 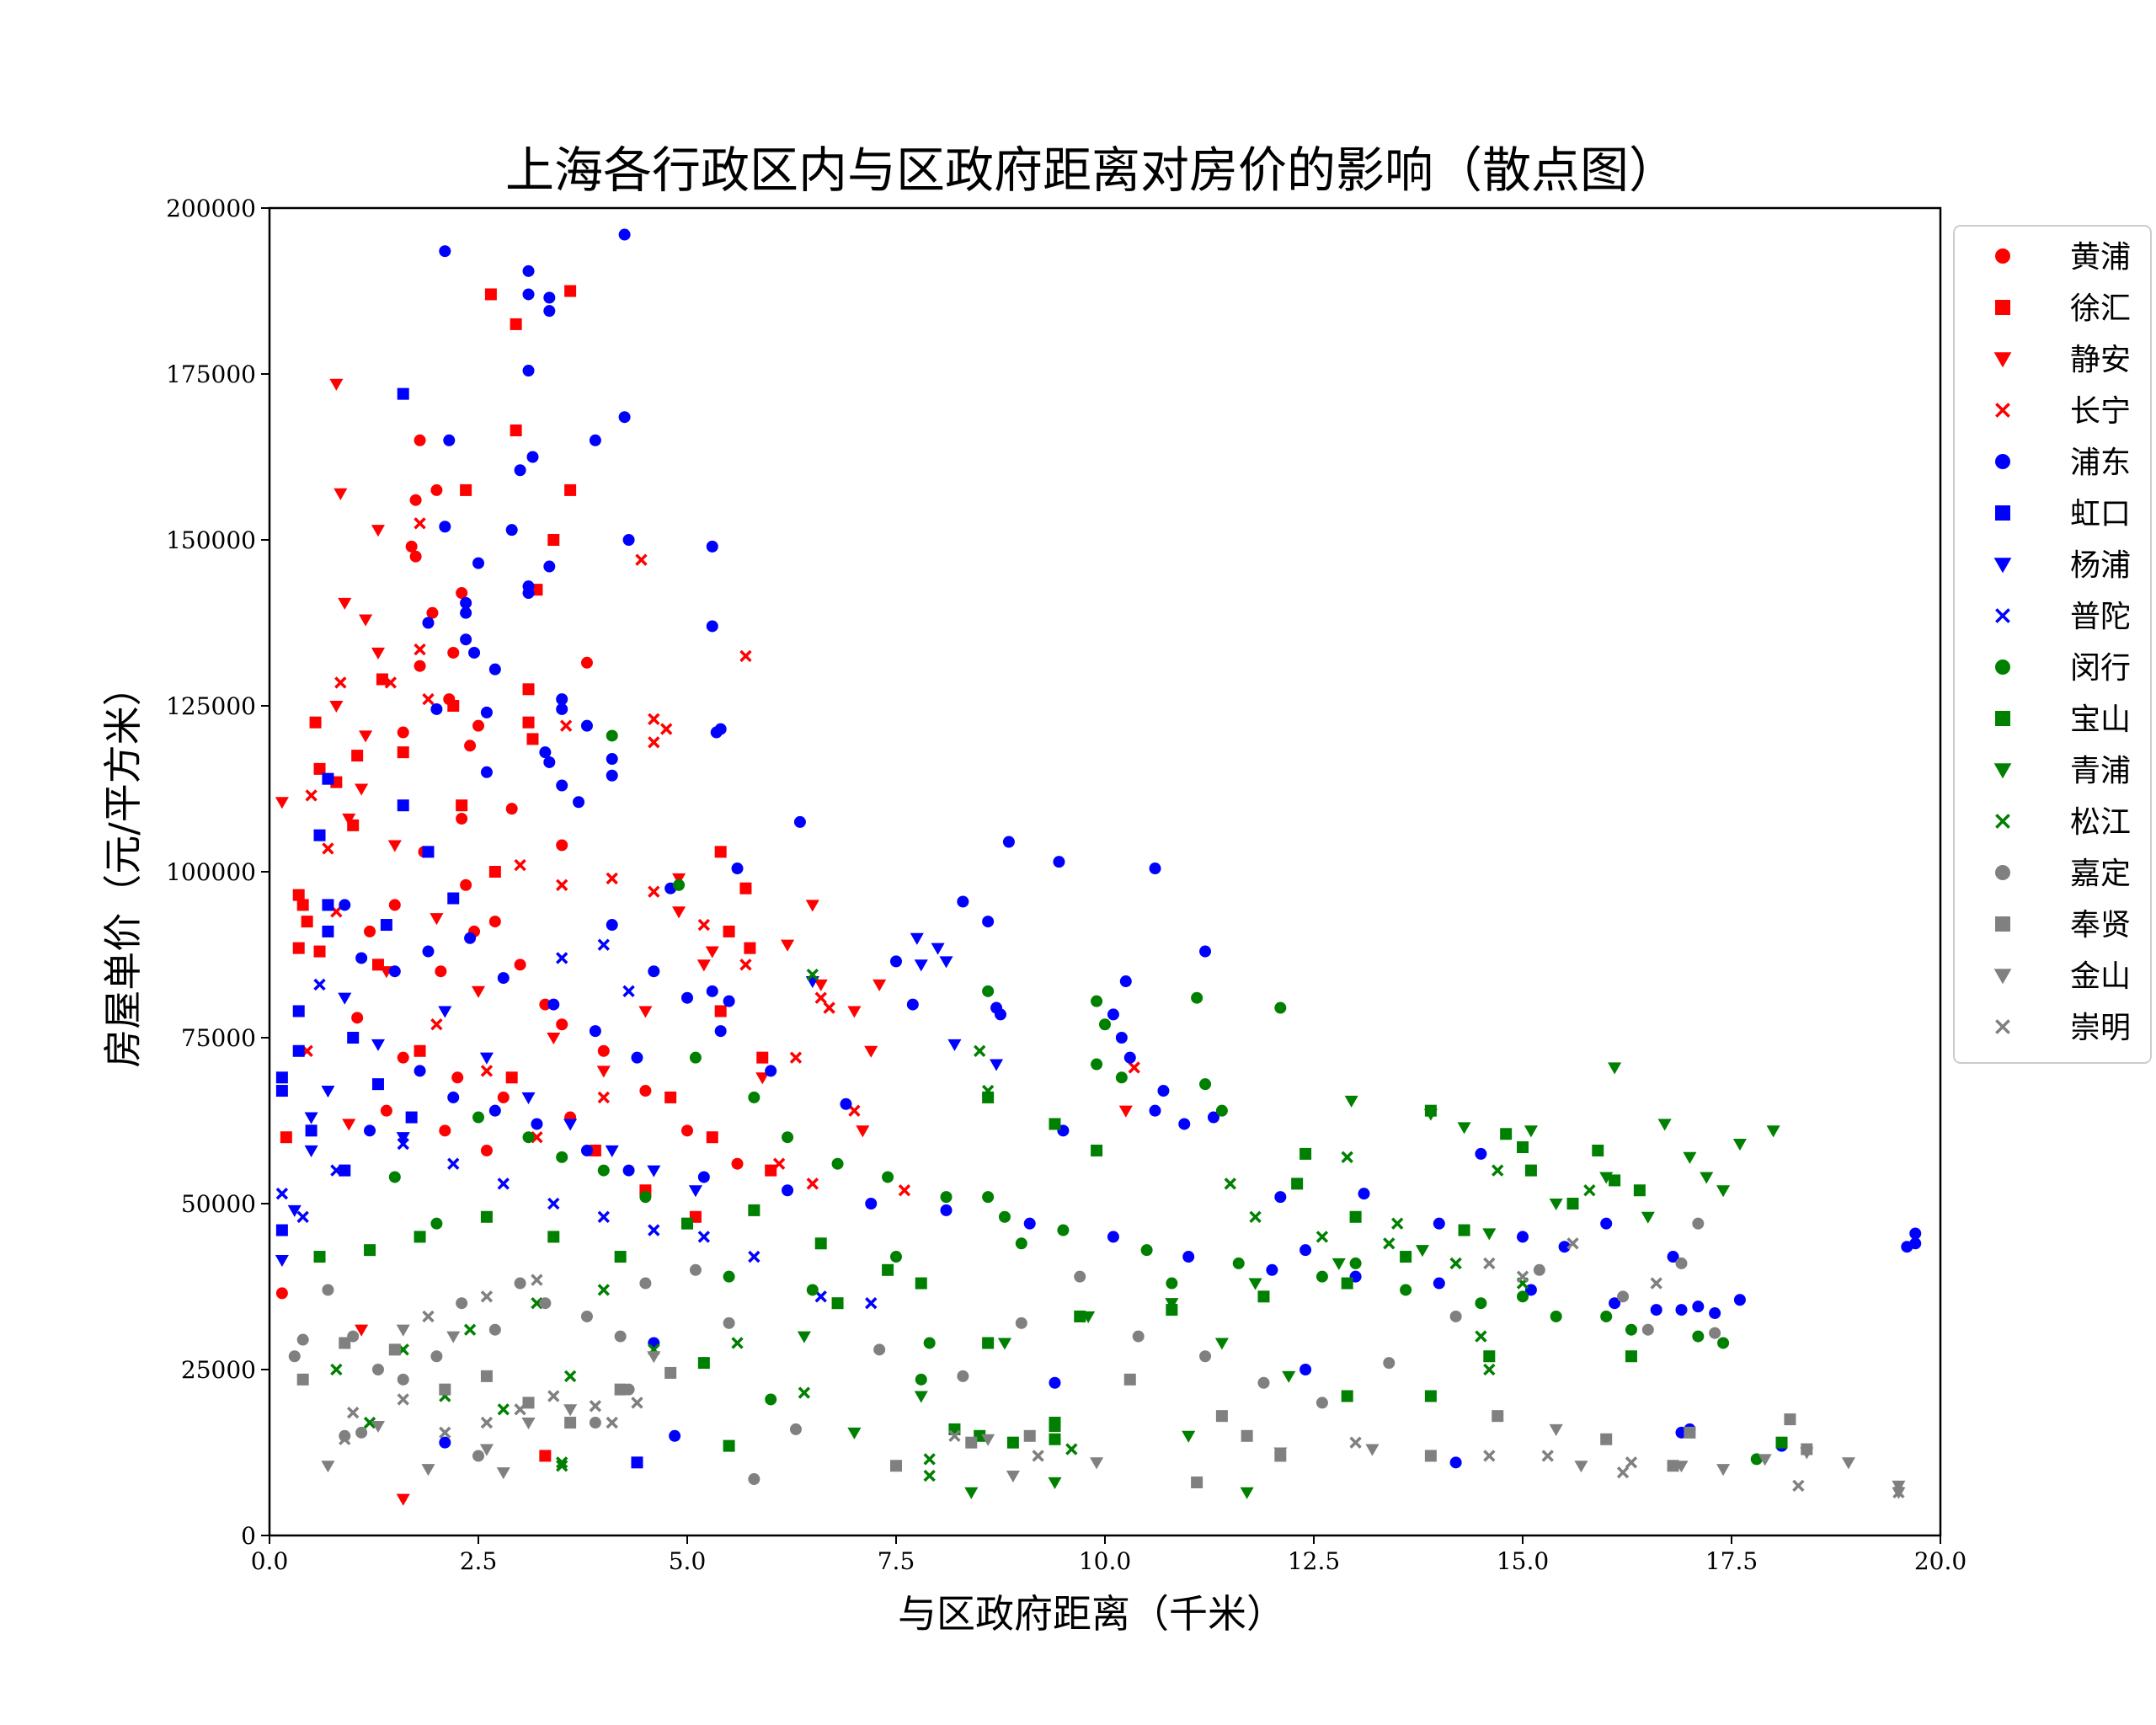 I want to click on x-tick-label: 10.0, so click(x=1105, y=1561).